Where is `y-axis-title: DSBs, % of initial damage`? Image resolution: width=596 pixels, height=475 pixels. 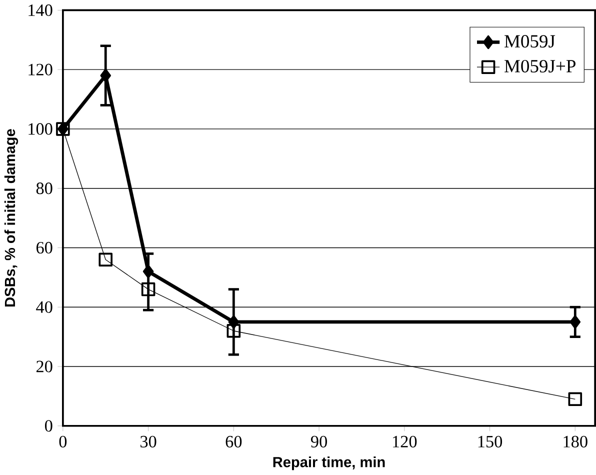
y-axis-title: DSBs, % of initial damage is located at coordinates (11, 218).